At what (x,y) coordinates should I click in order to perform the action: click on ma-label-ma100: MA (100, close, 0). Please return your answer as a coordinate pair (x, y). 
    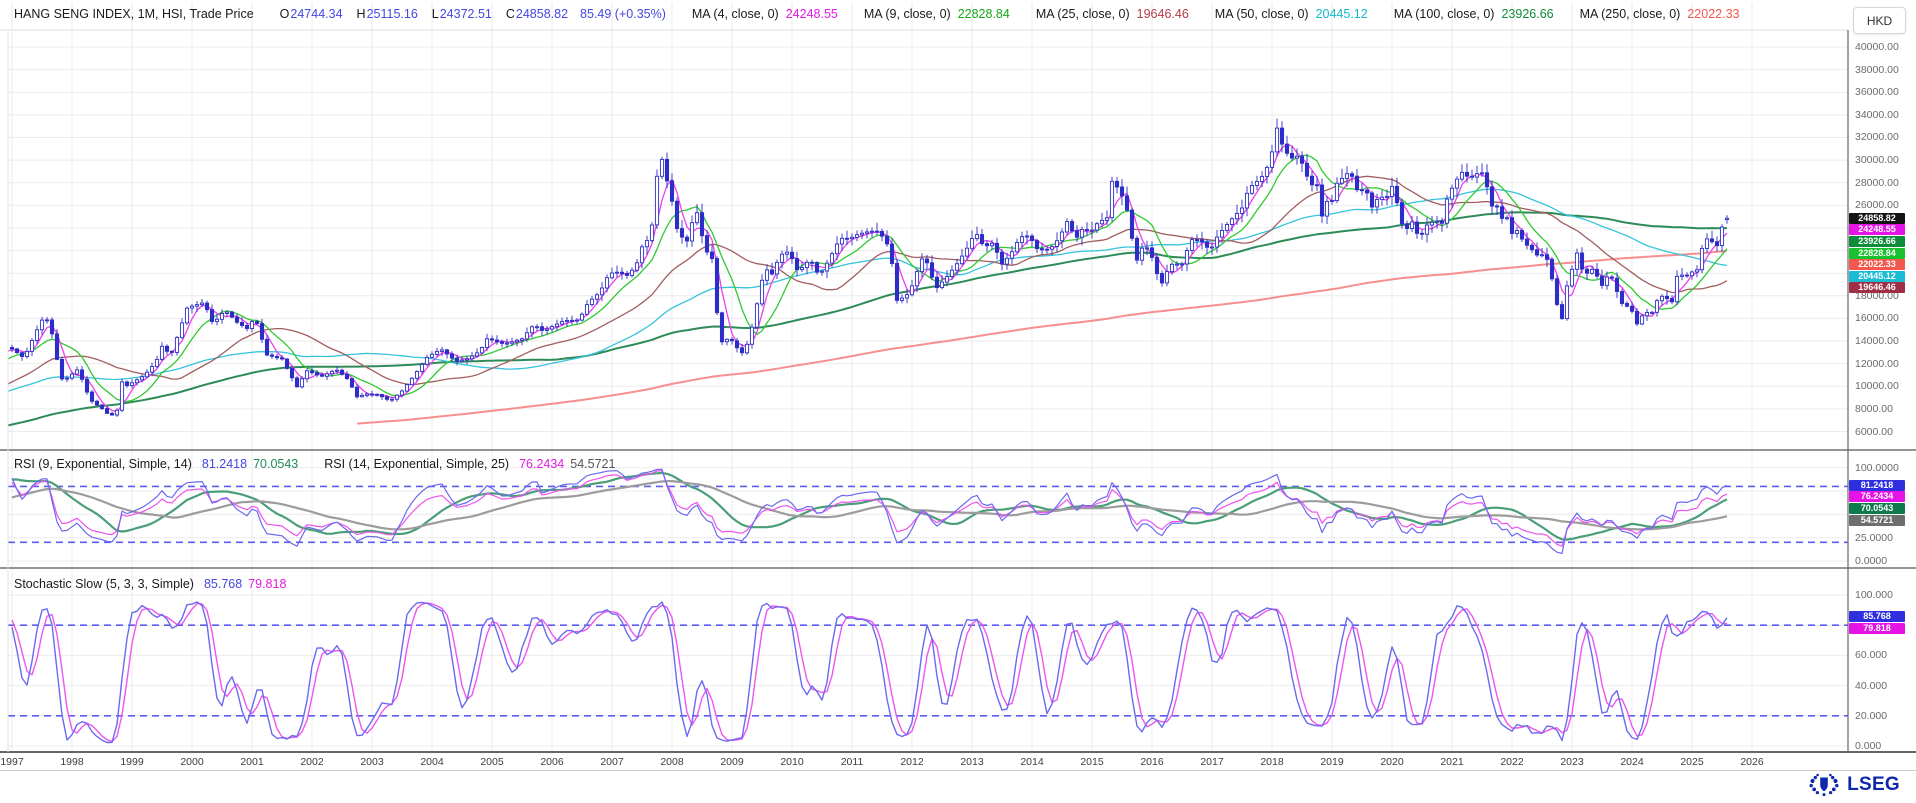
    Looking at the image, I should click on (1444, 14).